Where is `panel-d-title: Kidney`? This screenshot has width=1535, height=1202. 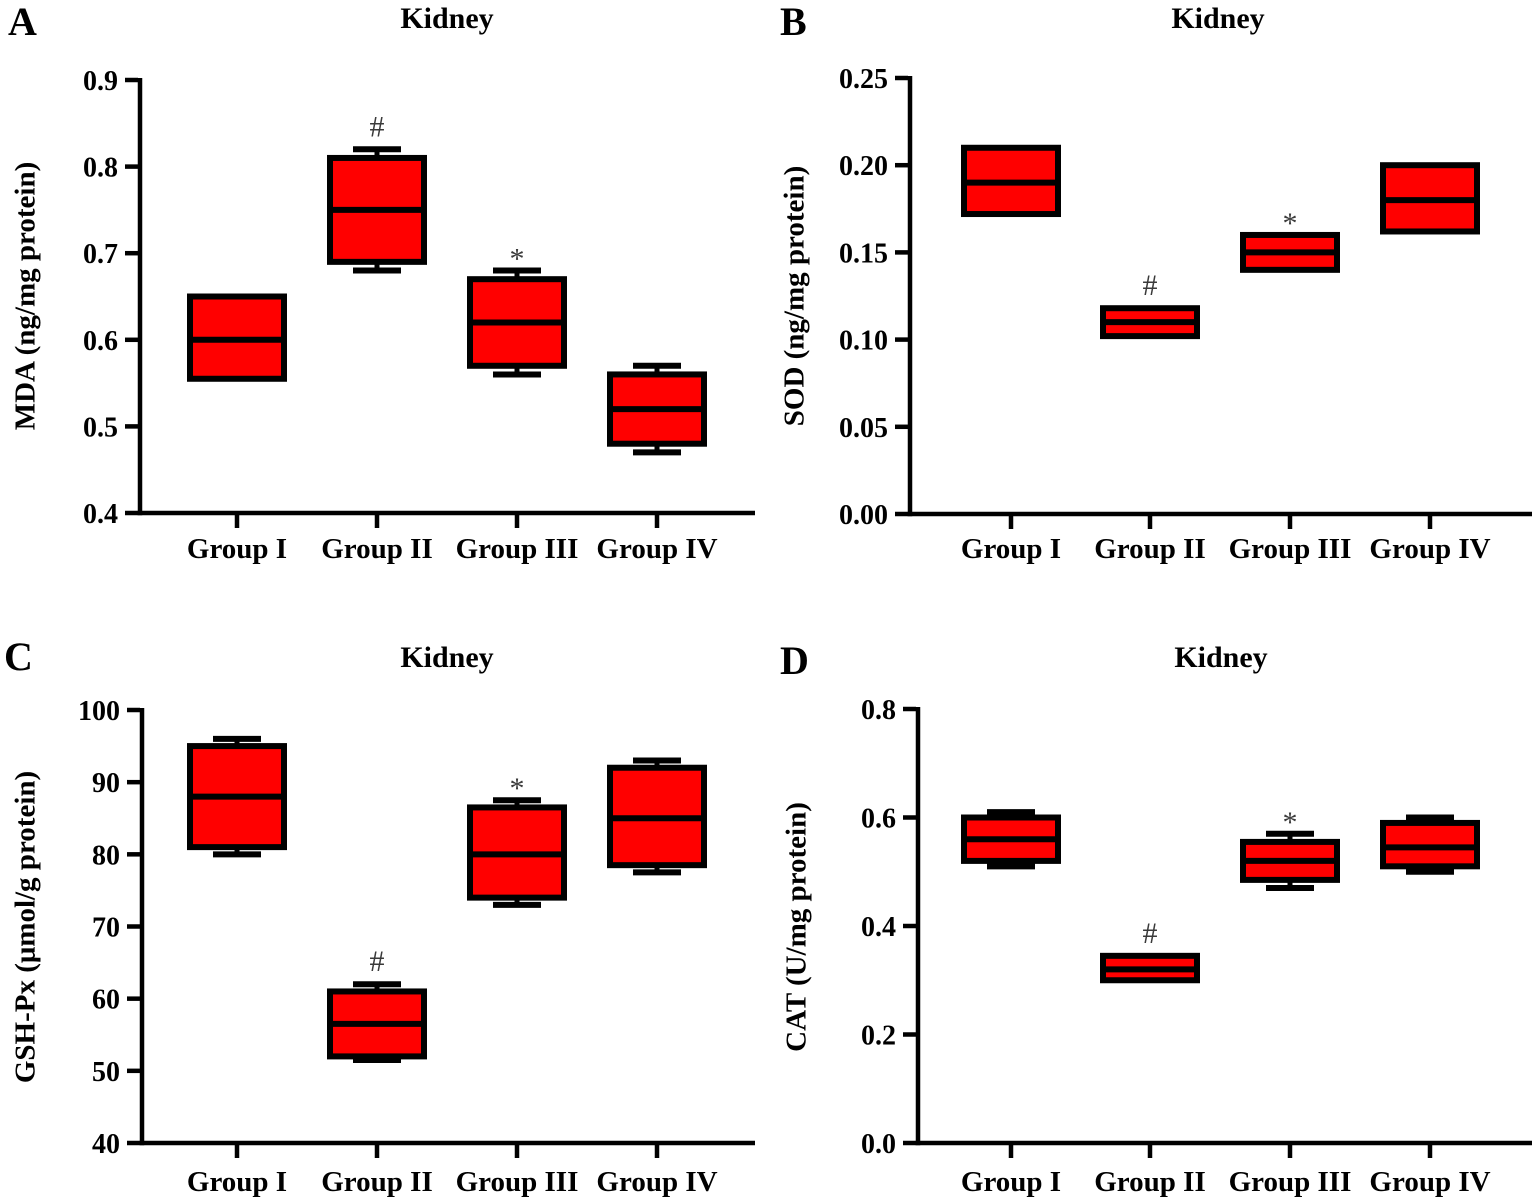 panel-d-title: Kidney is located at coordinates (1221, 657).